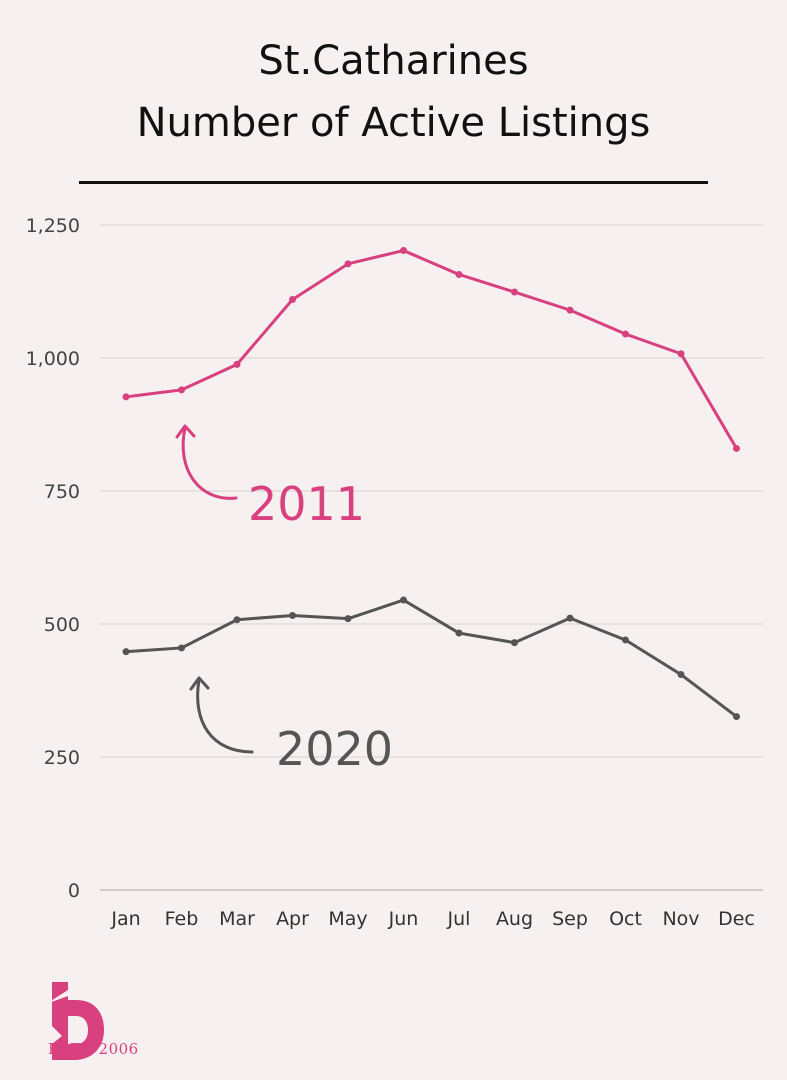 The width and height of the screenshot is (787, 1080). Describe the element at coordinates (62, 758) in the screenshot. I see `y-tick-label: 250` at that location.